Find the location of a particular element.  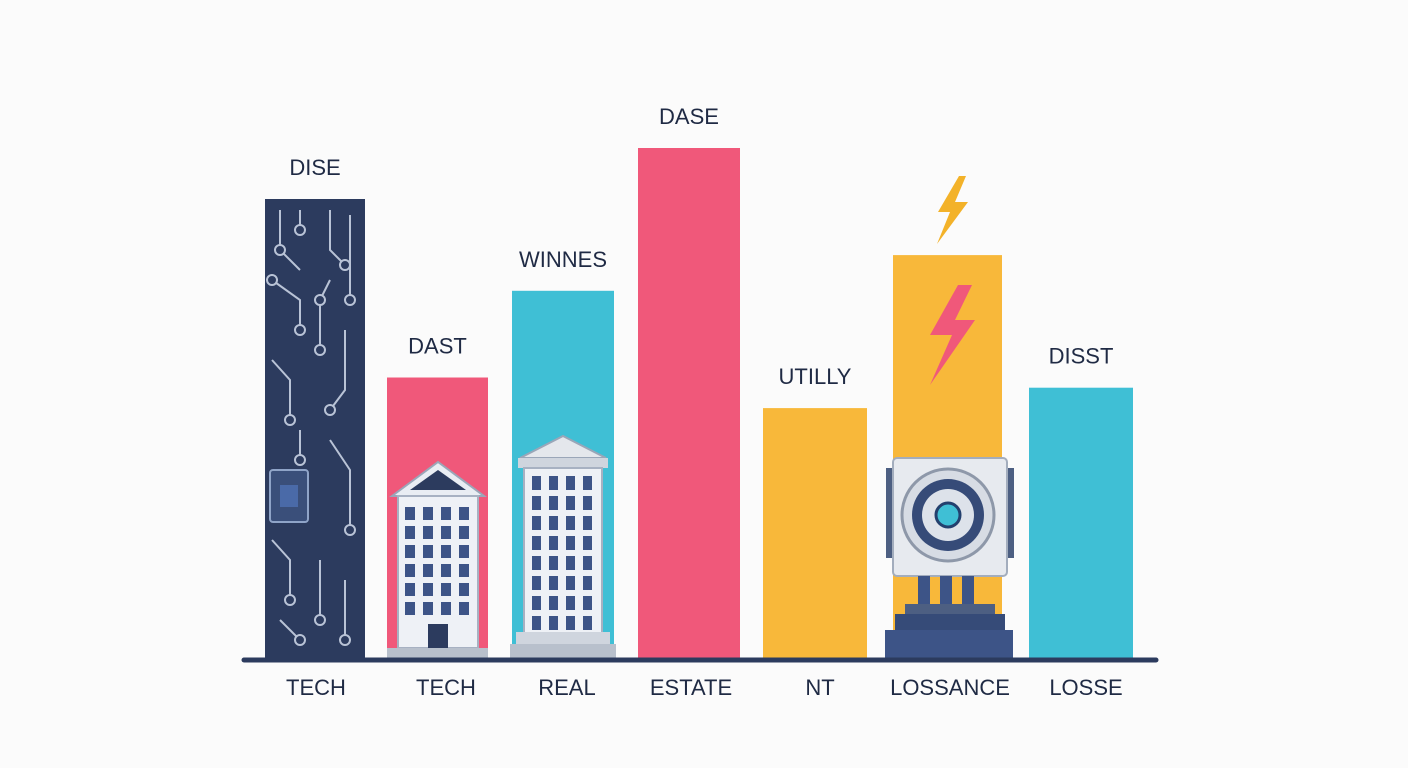

lightning-inner-icon is located at coordinates (952, 335).